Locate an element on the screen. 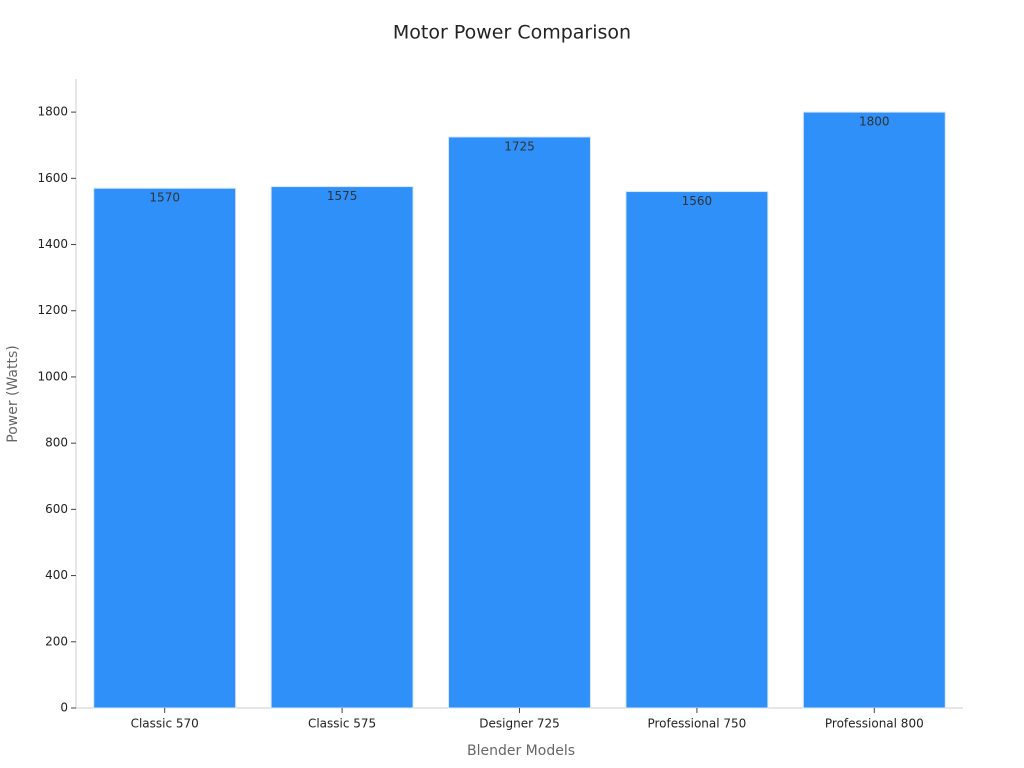 The width and height of the screenshot is (1024, 768). x-tick-label: Classic 575 is located at coordinates (342, 724).